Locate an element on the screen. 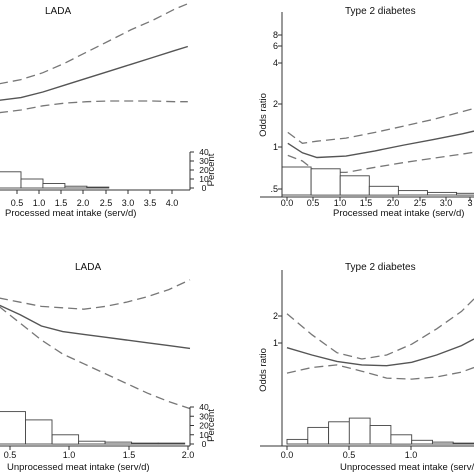  x-tick-label: 3 is located at coordinates (469, 203).